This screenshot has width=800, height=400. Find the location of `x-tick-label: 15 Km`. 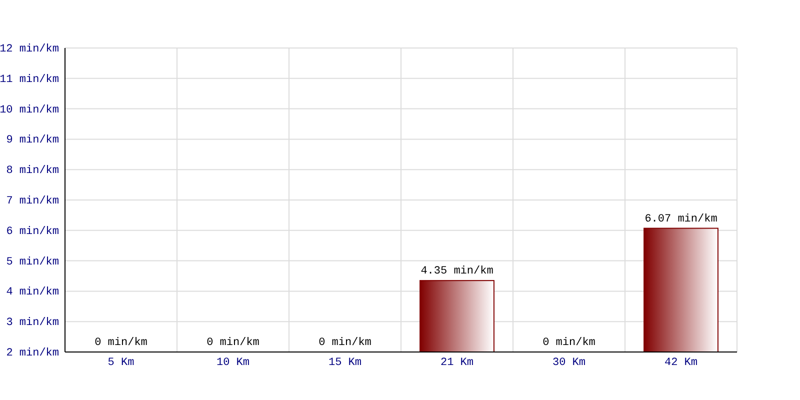

x-tick-label: 15 Km is located at coordinates (345, 362).